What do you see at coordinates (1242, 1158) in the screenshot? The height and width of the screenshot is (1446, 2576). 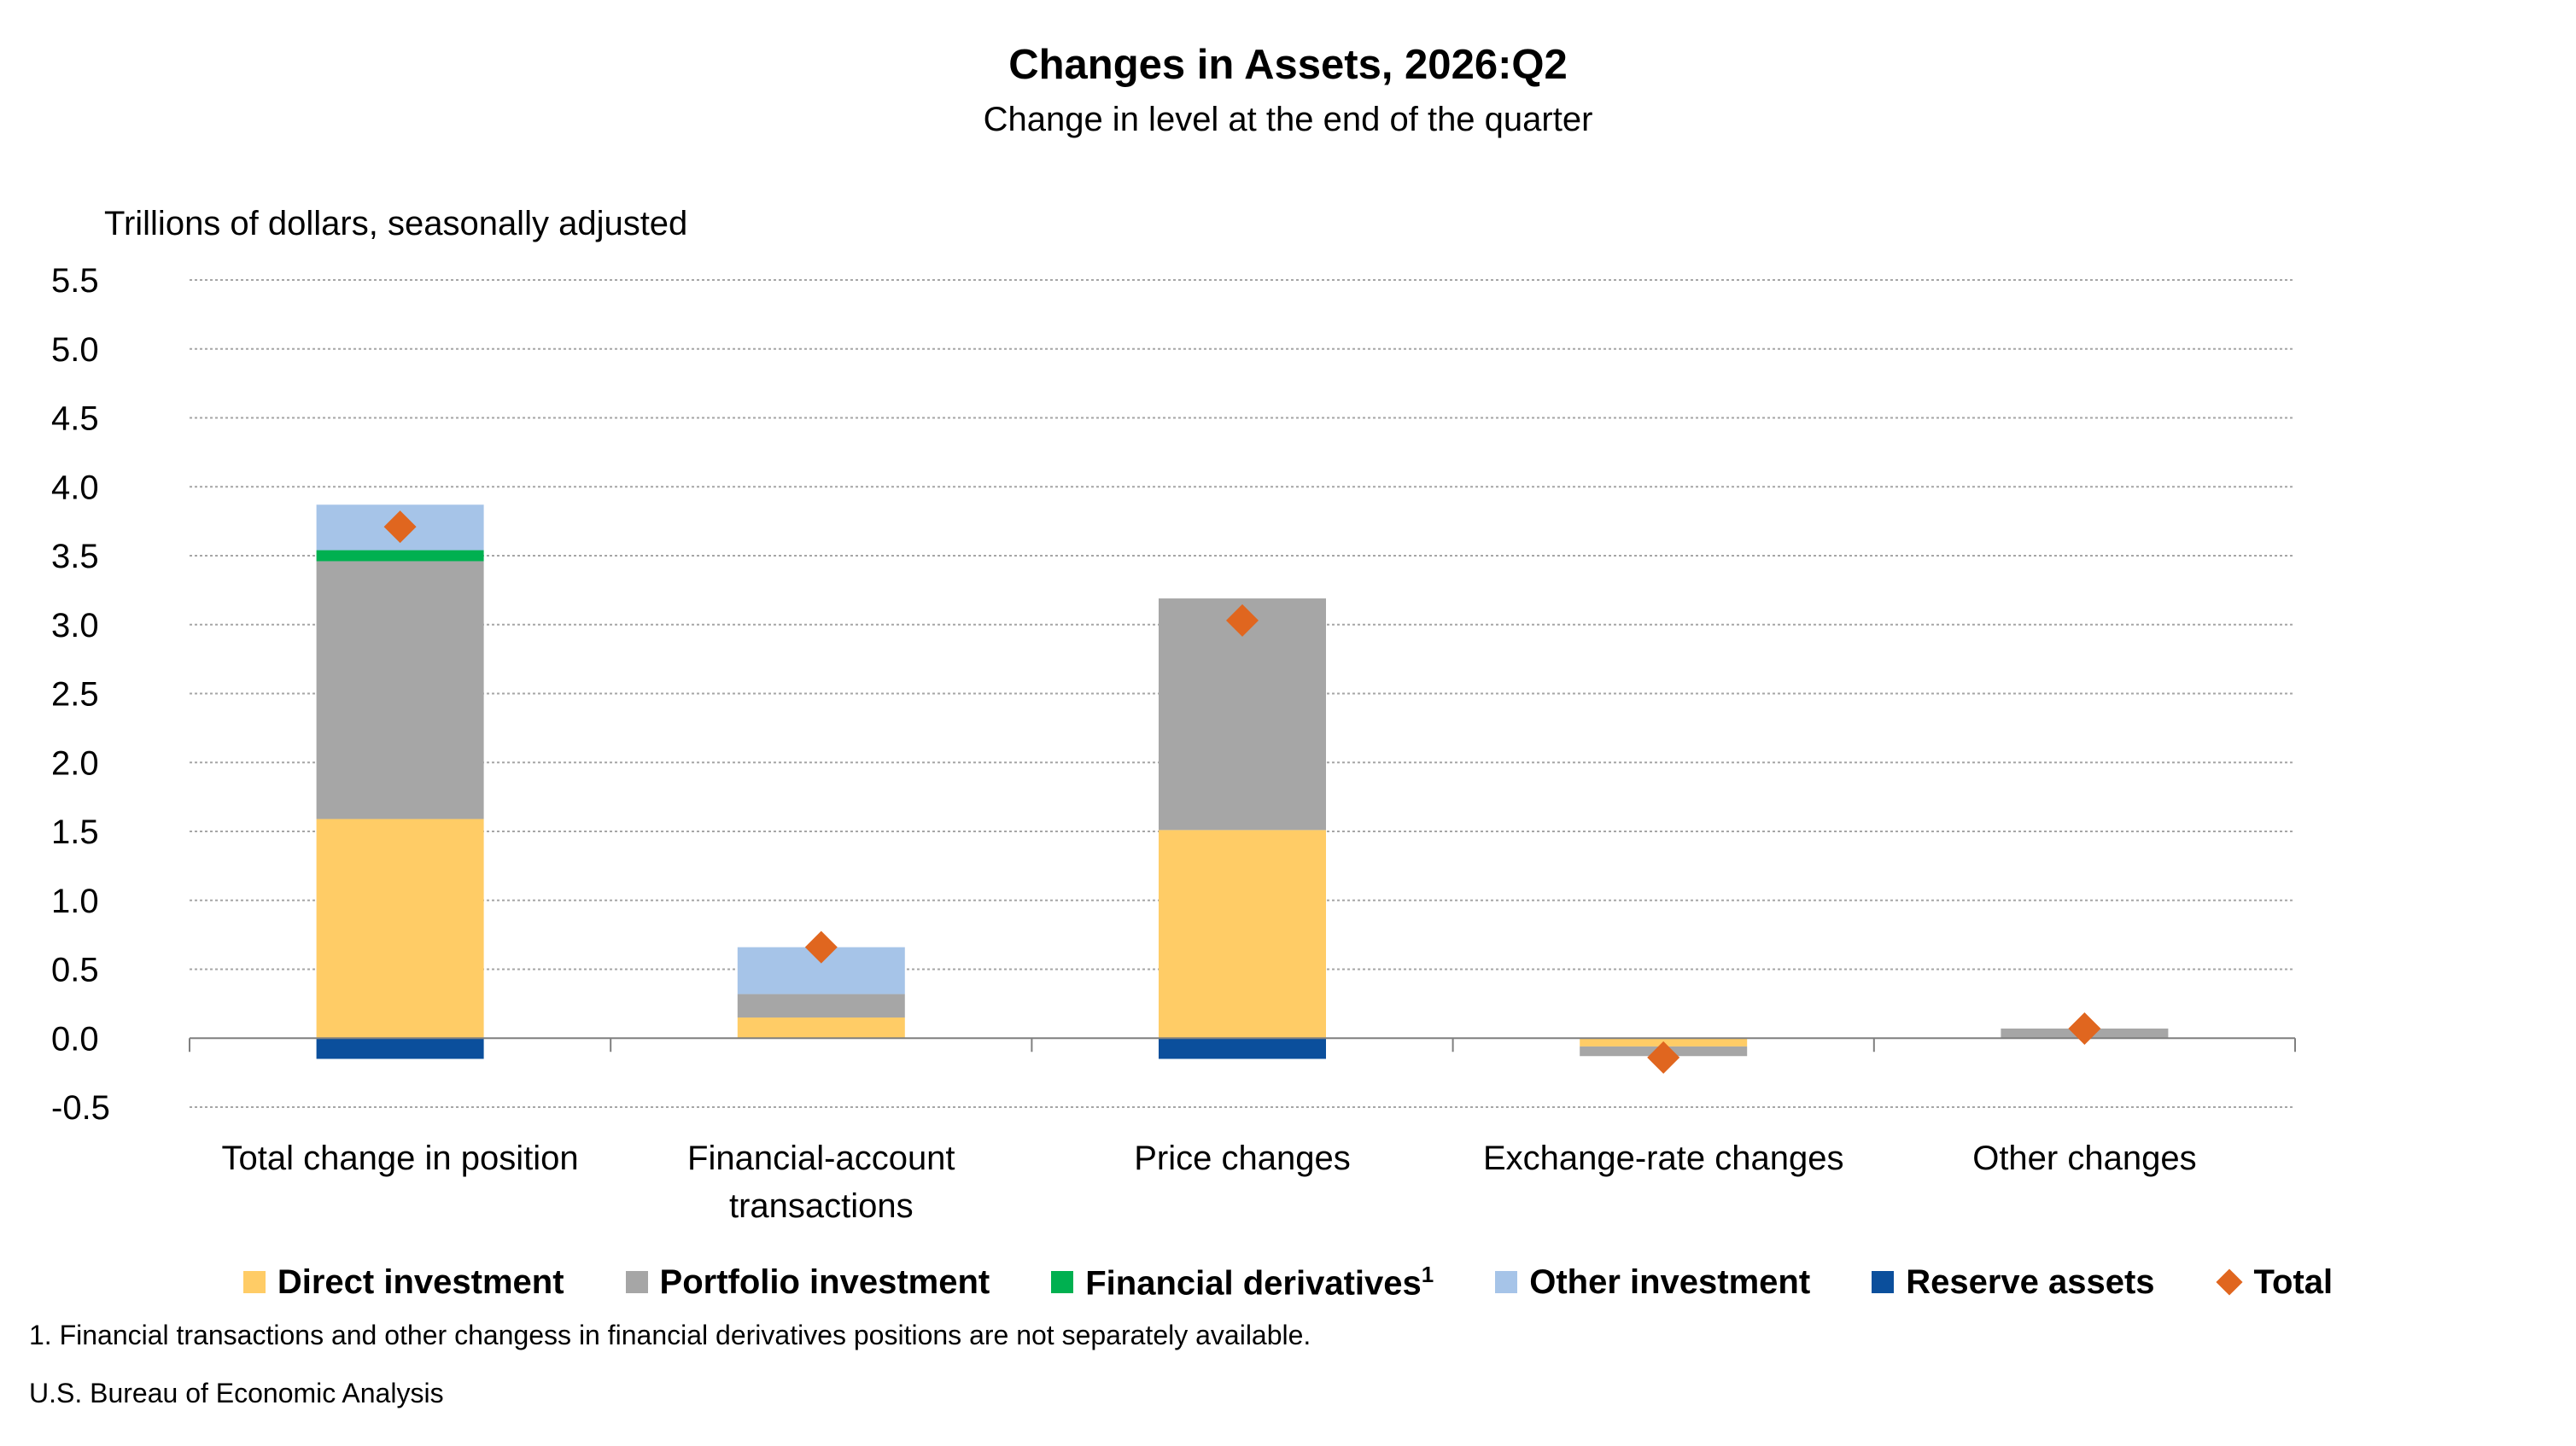 I see `x-category-label: Price changes` at bounding box center [1242, 1158].